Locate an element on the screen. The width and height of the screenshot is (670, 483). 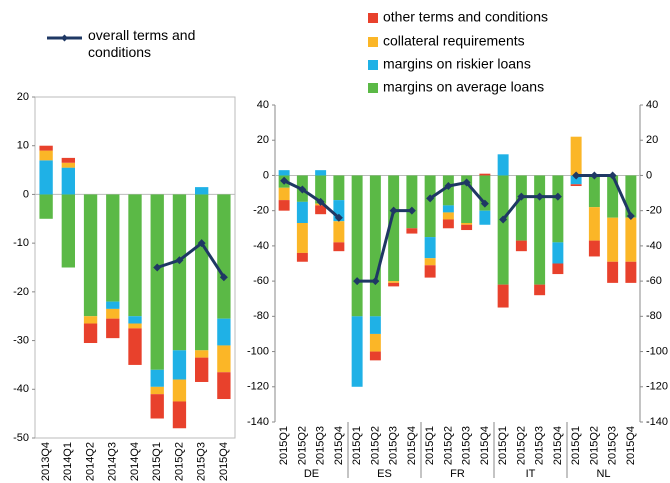
y-tick-label-right: -140 is located at coordinates (657, 422).